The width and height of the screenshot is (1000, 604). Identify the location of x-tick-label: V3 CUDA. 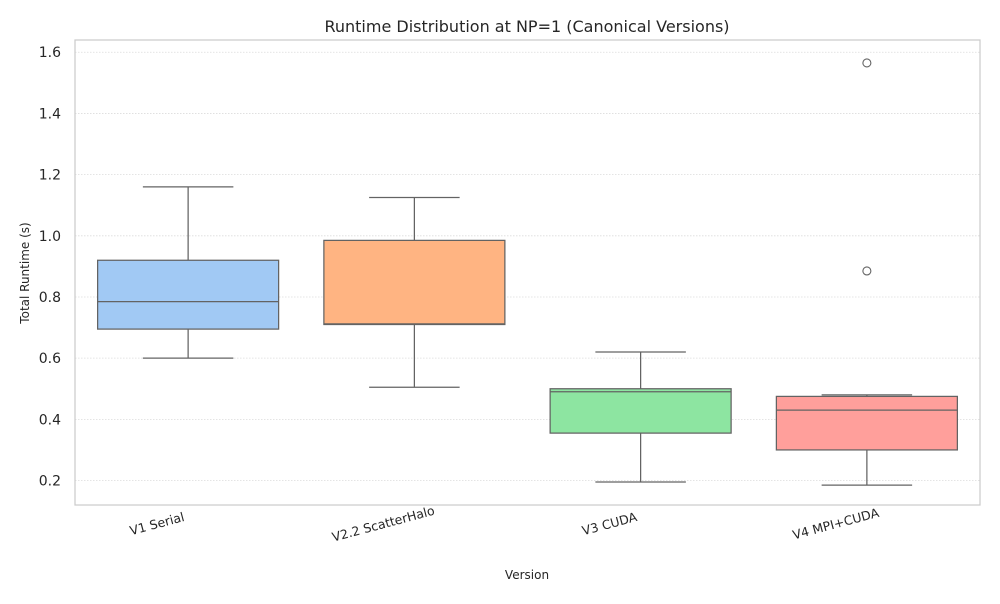
(609, 523).